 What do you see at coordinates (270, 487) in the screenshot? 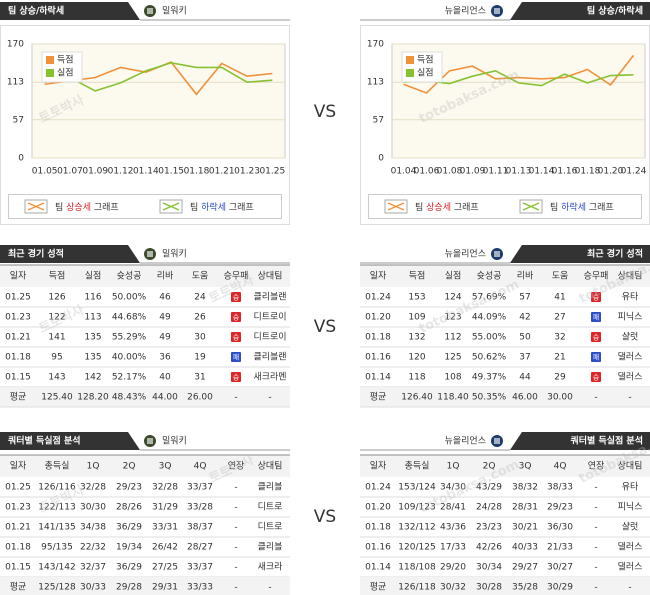
I see `table-cell: 클리블` at bounding box center [270, 487].